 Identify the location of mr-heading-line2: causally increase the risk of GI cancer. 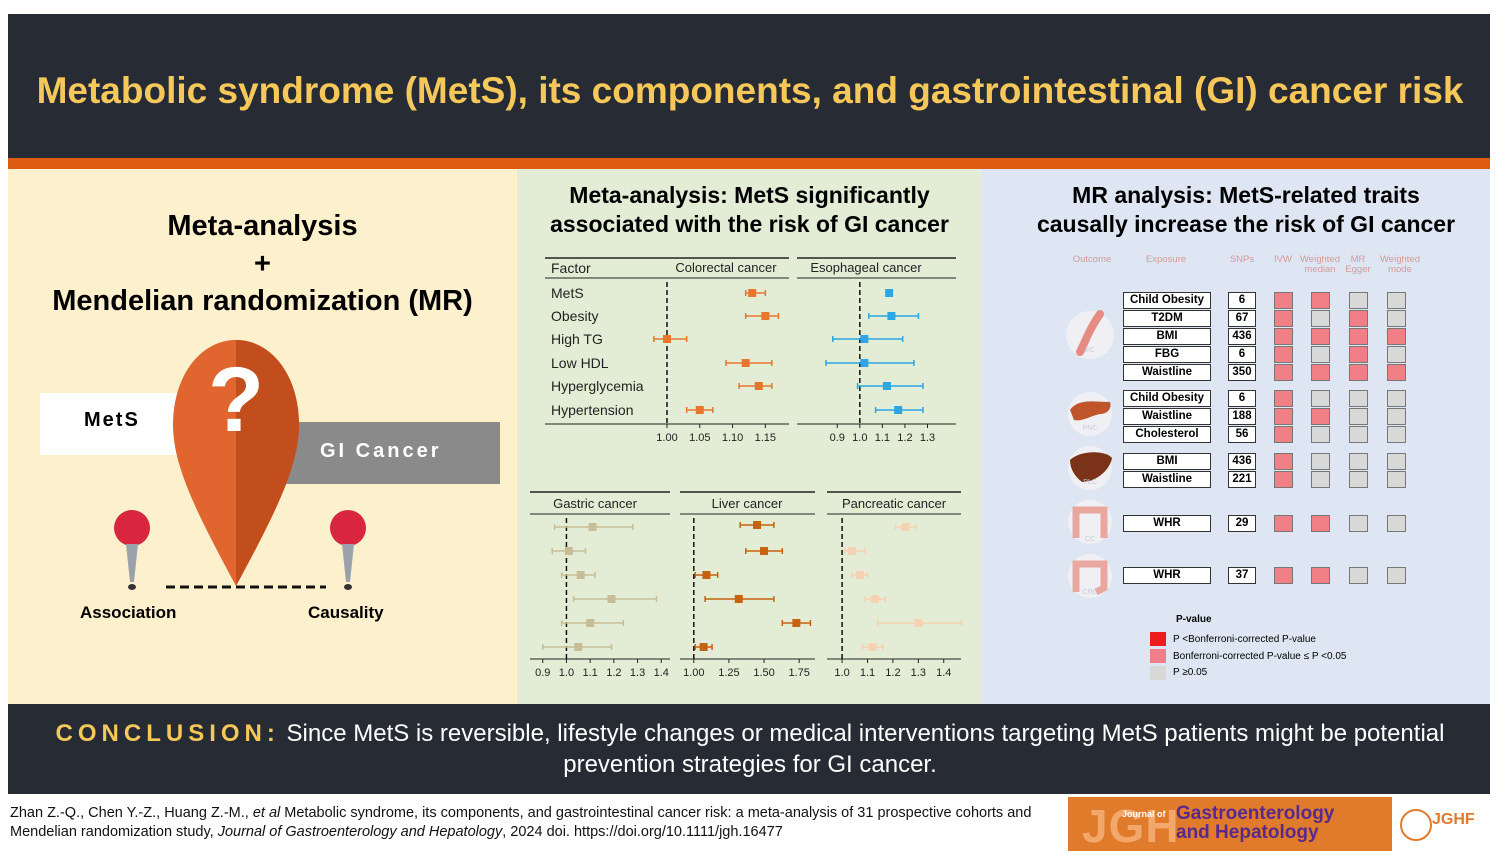
(1246, 224).